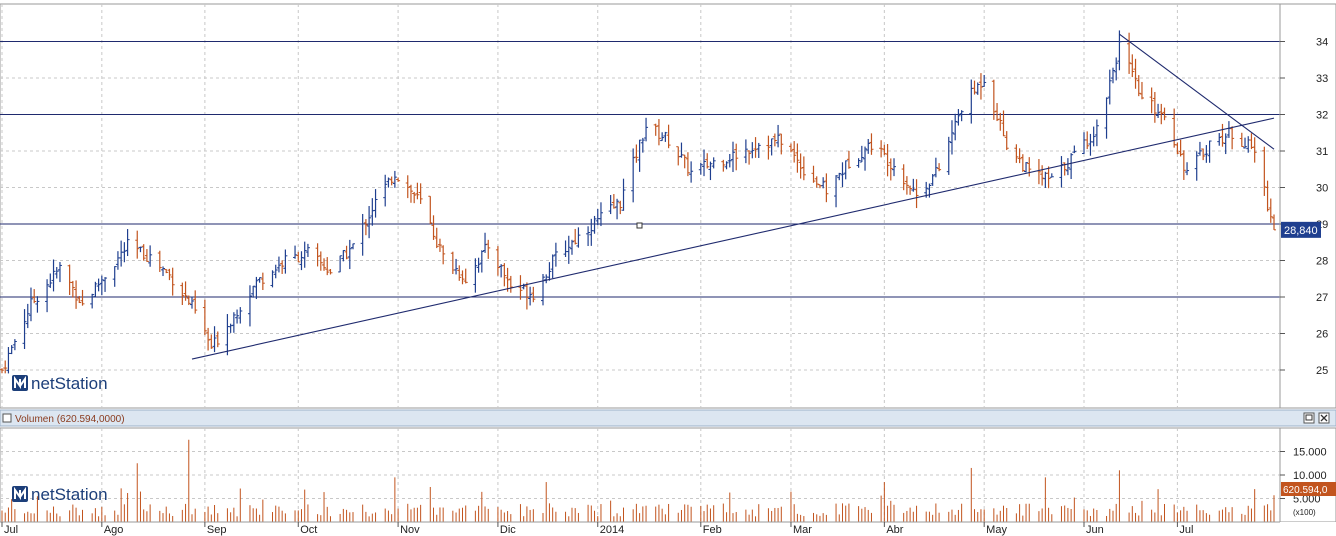  I want to click on time-tick-label: Nov, so click(410, 530).